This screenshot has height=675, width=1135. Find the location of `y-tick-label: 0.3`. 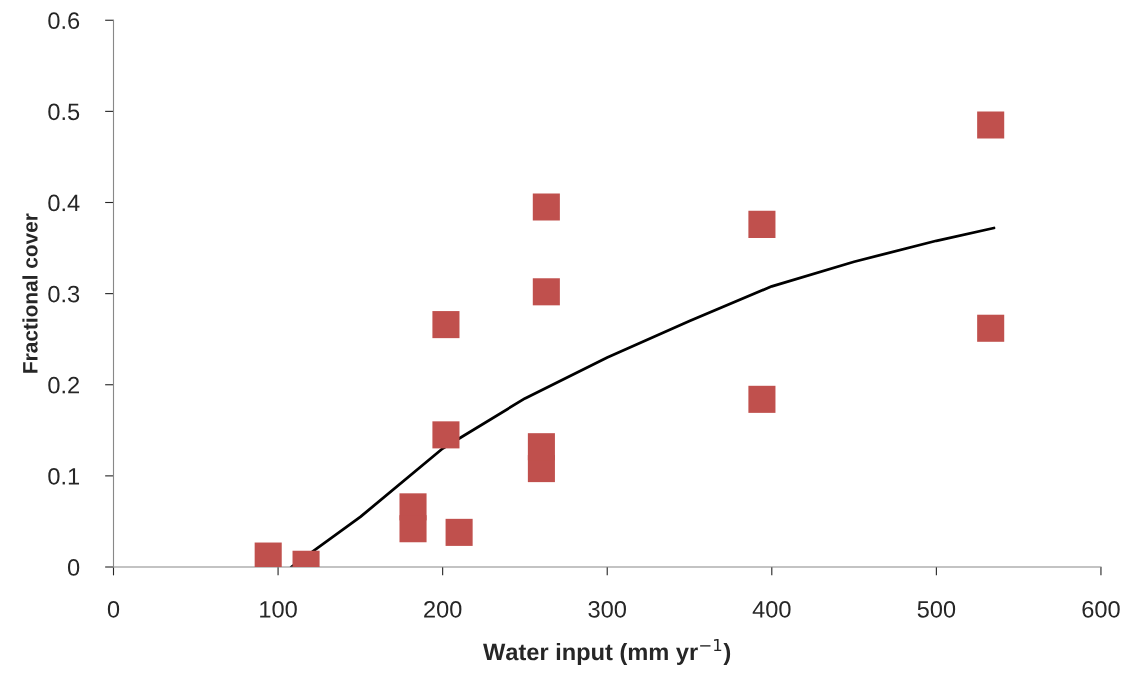

y-tick-label: 0.3 is located at coordinates (64, 294).